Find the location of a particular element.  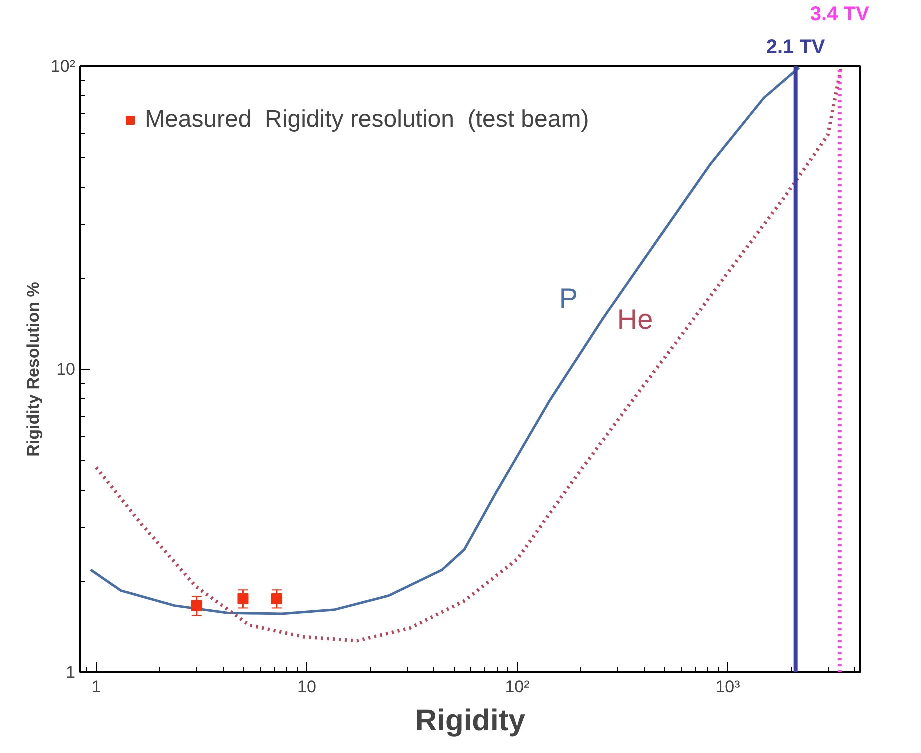

x-tick-label: 1 is located at coordinates (97, 687).